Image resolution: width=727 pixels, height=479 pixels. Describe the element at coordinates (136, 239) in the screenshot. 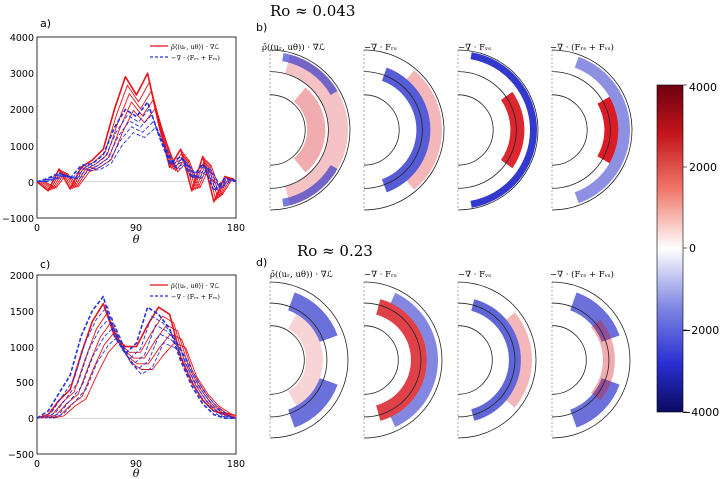

I see `chart-a-xlabel: θ` at that location.